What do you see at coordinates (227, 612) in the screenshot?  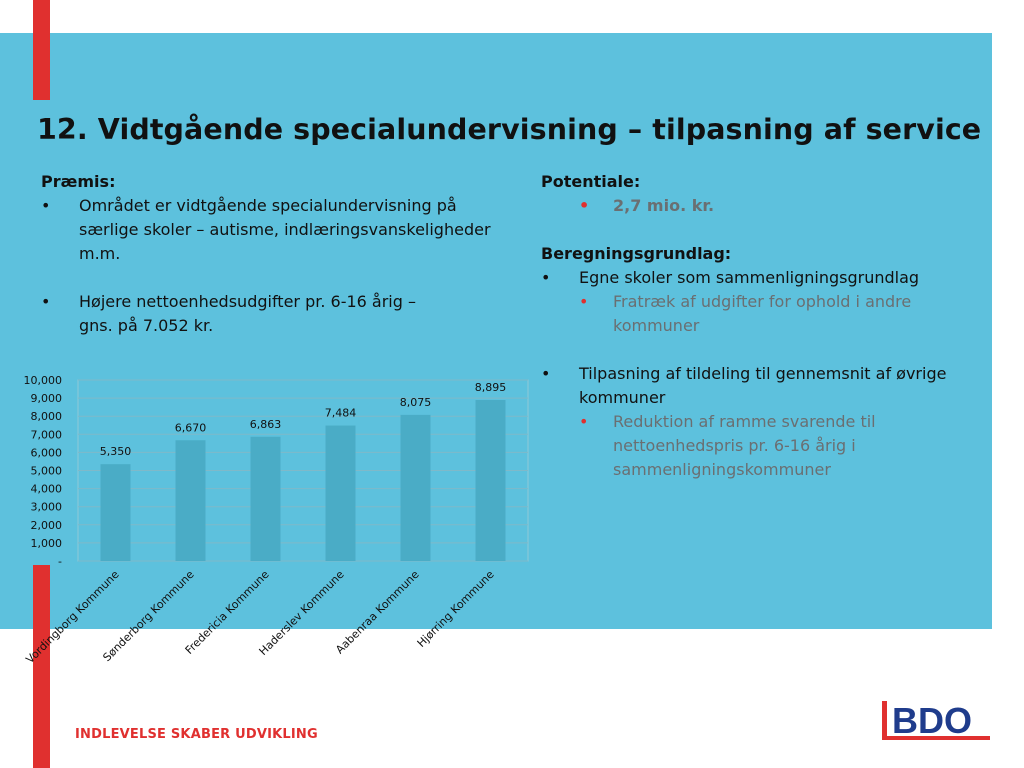 I see `x-tick-label: Fredericia Kommune` at bounding box center [227, 612].